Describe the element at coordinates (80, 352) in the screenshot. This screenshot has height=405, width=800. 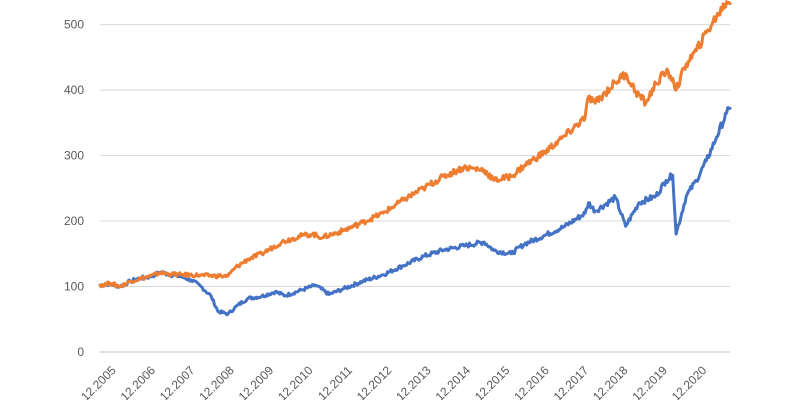
I see `y-tick-label: 0` at that location.